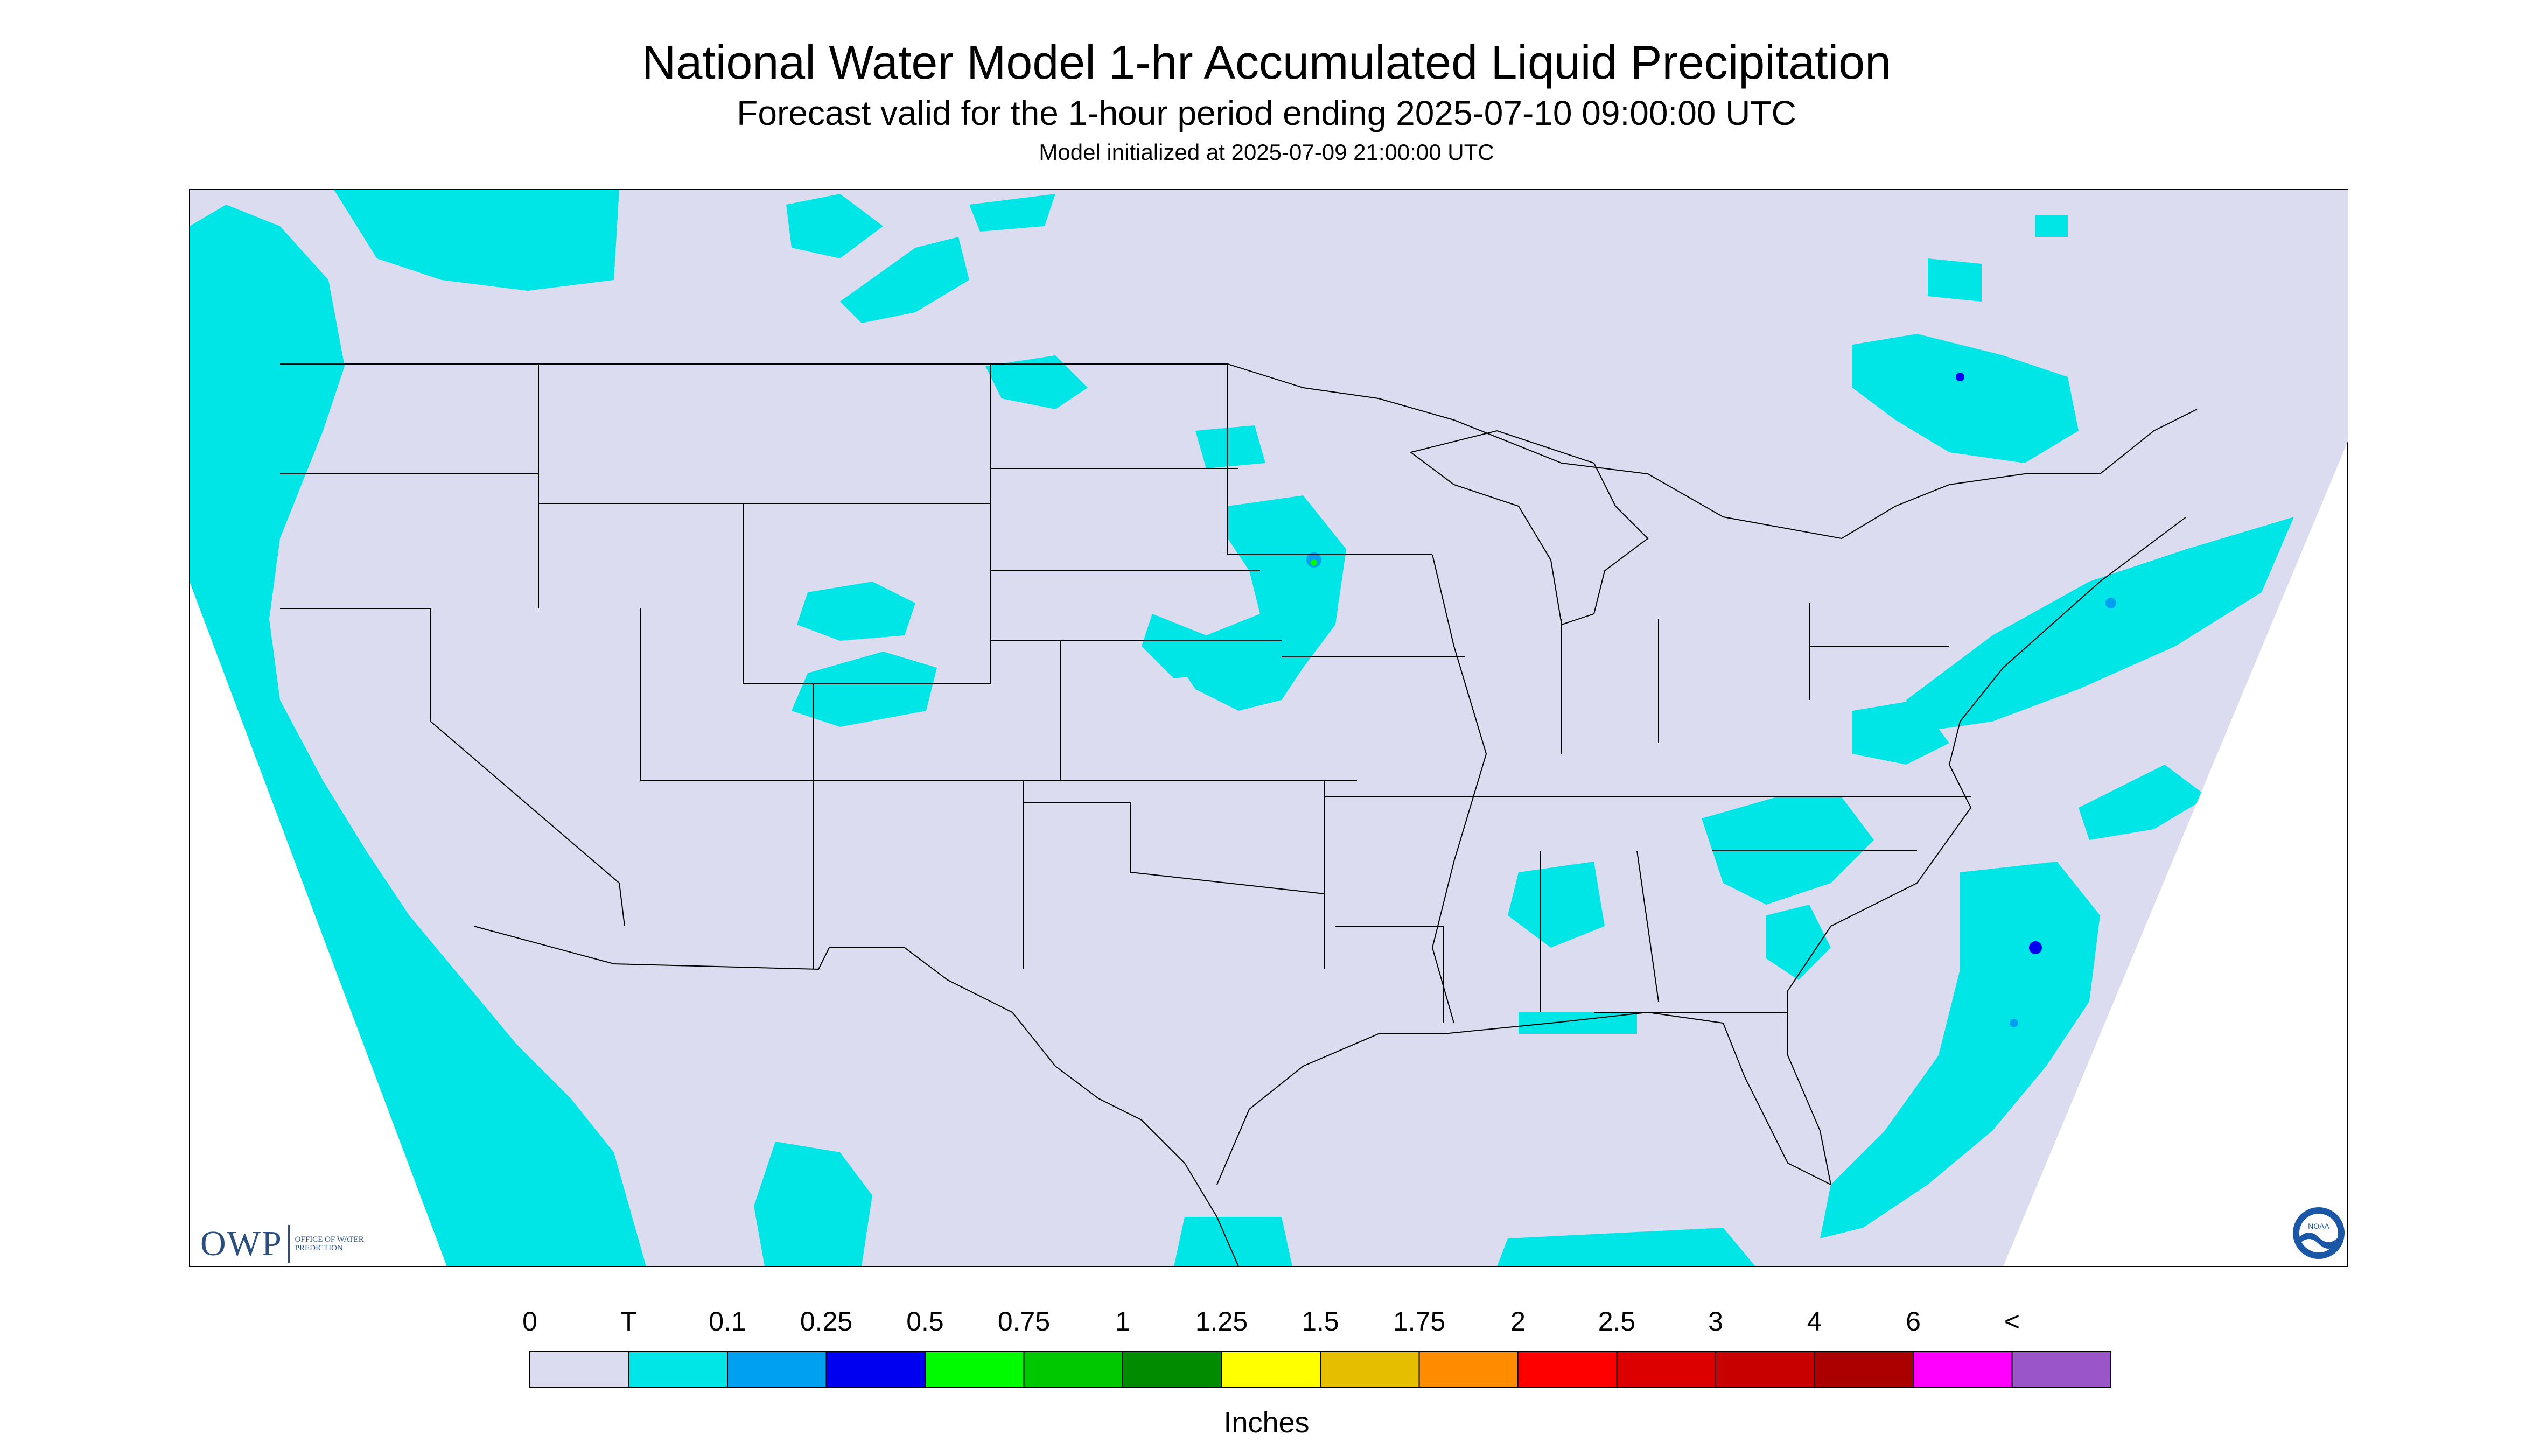 Image resolution: width=2533 pixels, height=1456 pixels. Describe the element at coordinates (285, 1243) in the screenshot. I see `owp-logo: OWP OFFICE OF WATER PREDICTION` at that location.